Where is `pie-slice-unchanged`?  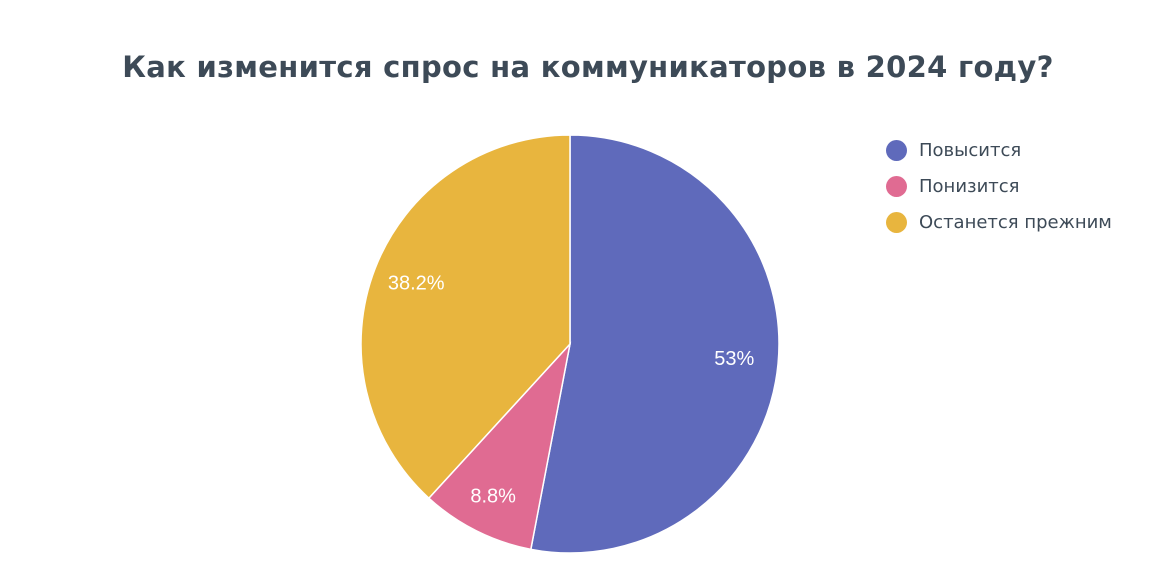
pie-slice-unchanged is located at coordinates (465, 317).